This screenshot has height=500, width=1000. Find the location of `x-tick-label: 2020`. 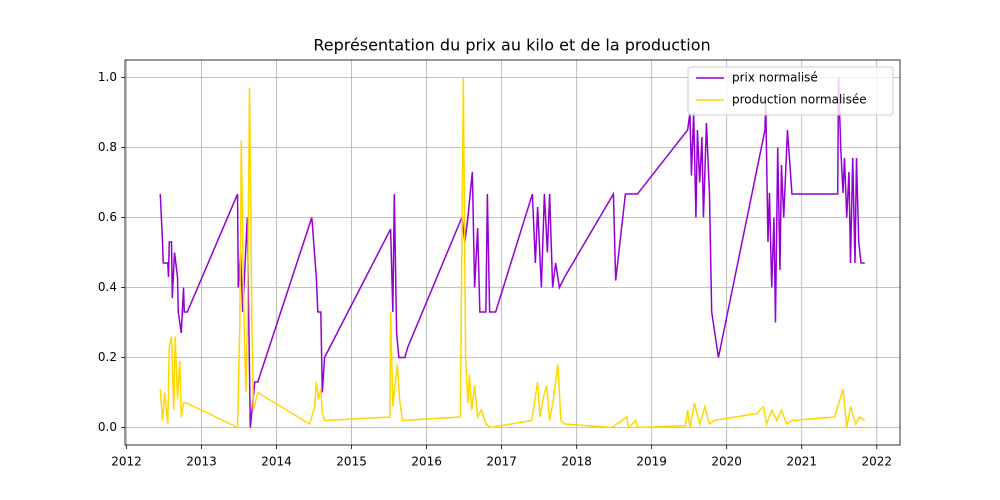

x-tick-label: 2020 is located at coordinates (726, 462).